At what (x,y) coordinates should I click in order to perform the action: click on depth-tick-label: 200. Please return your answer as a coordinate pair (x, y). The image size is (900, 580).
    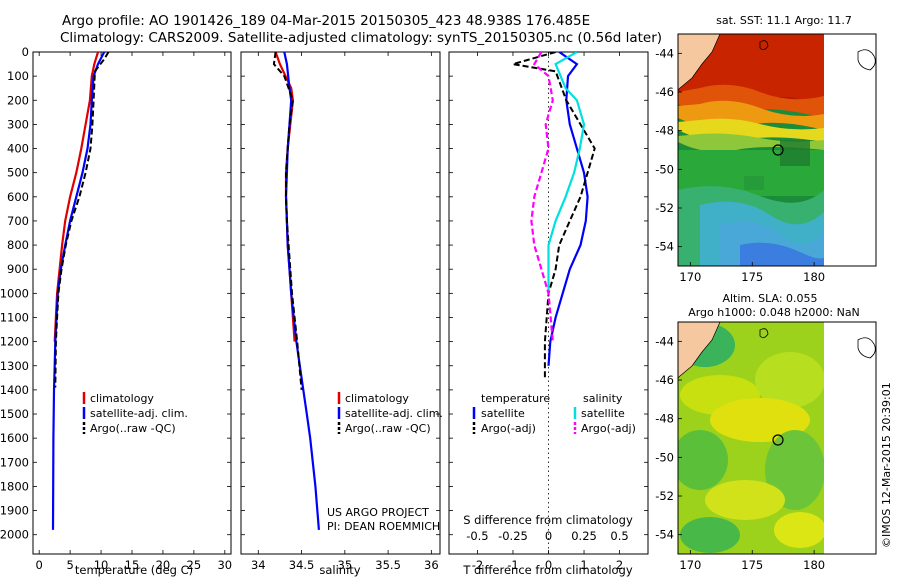
    Looking at the image, I should click on (18, 100).